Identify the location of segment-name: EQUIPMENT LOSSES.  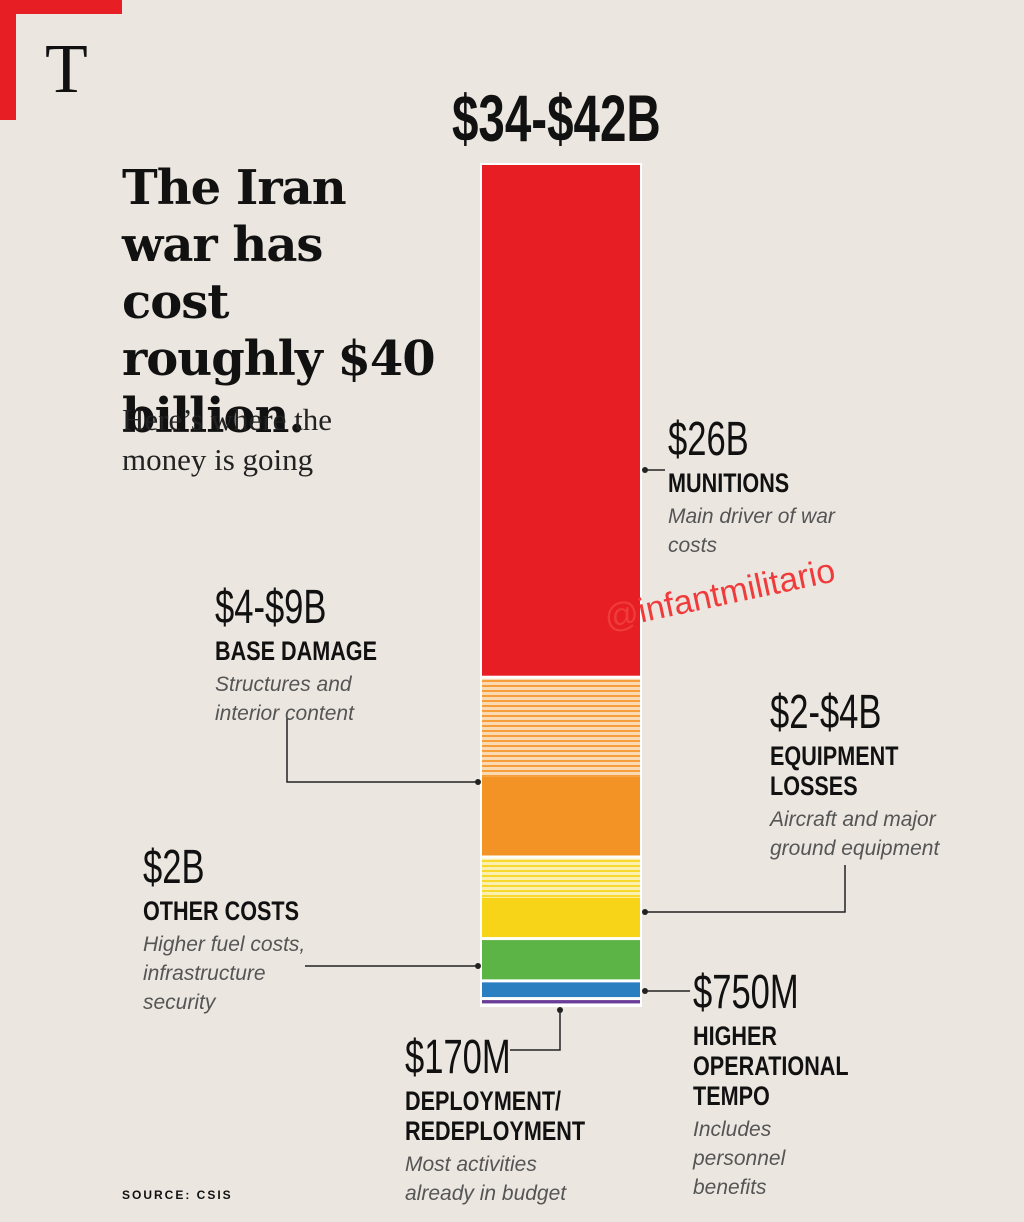
(870, 771).